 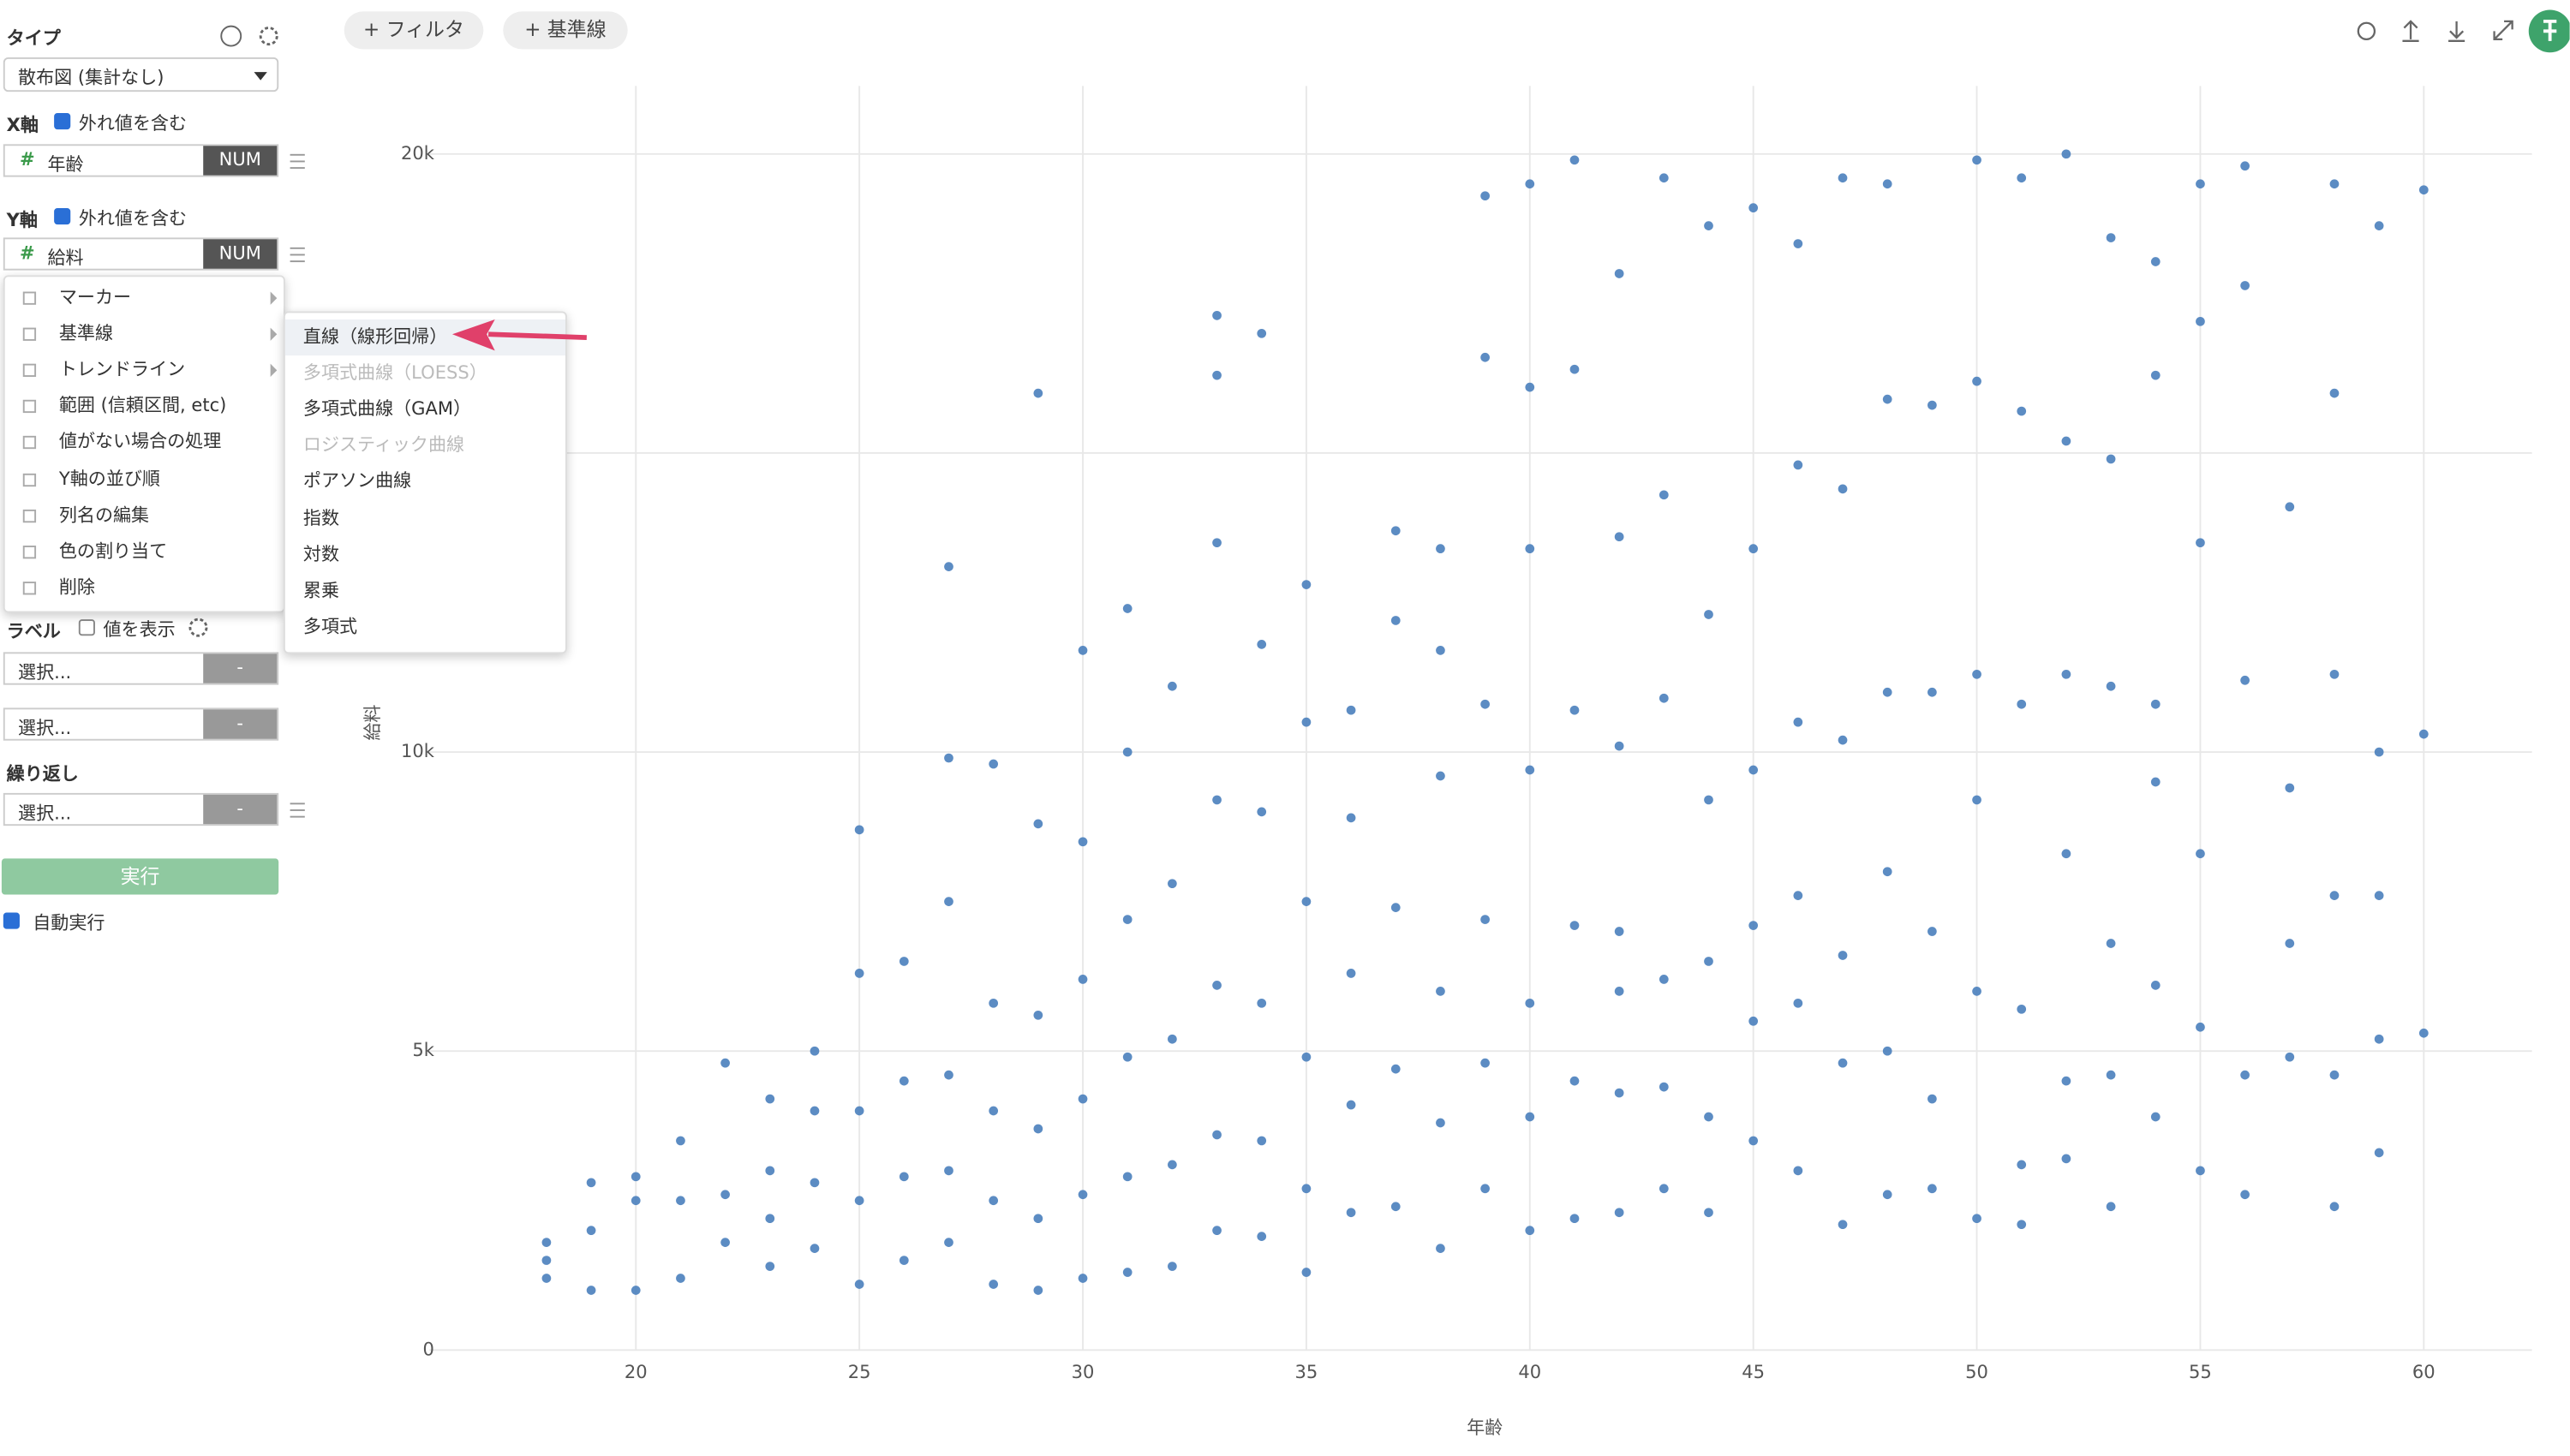 I want to click on y-tick-label: 20k, so click(x=418, y=153).